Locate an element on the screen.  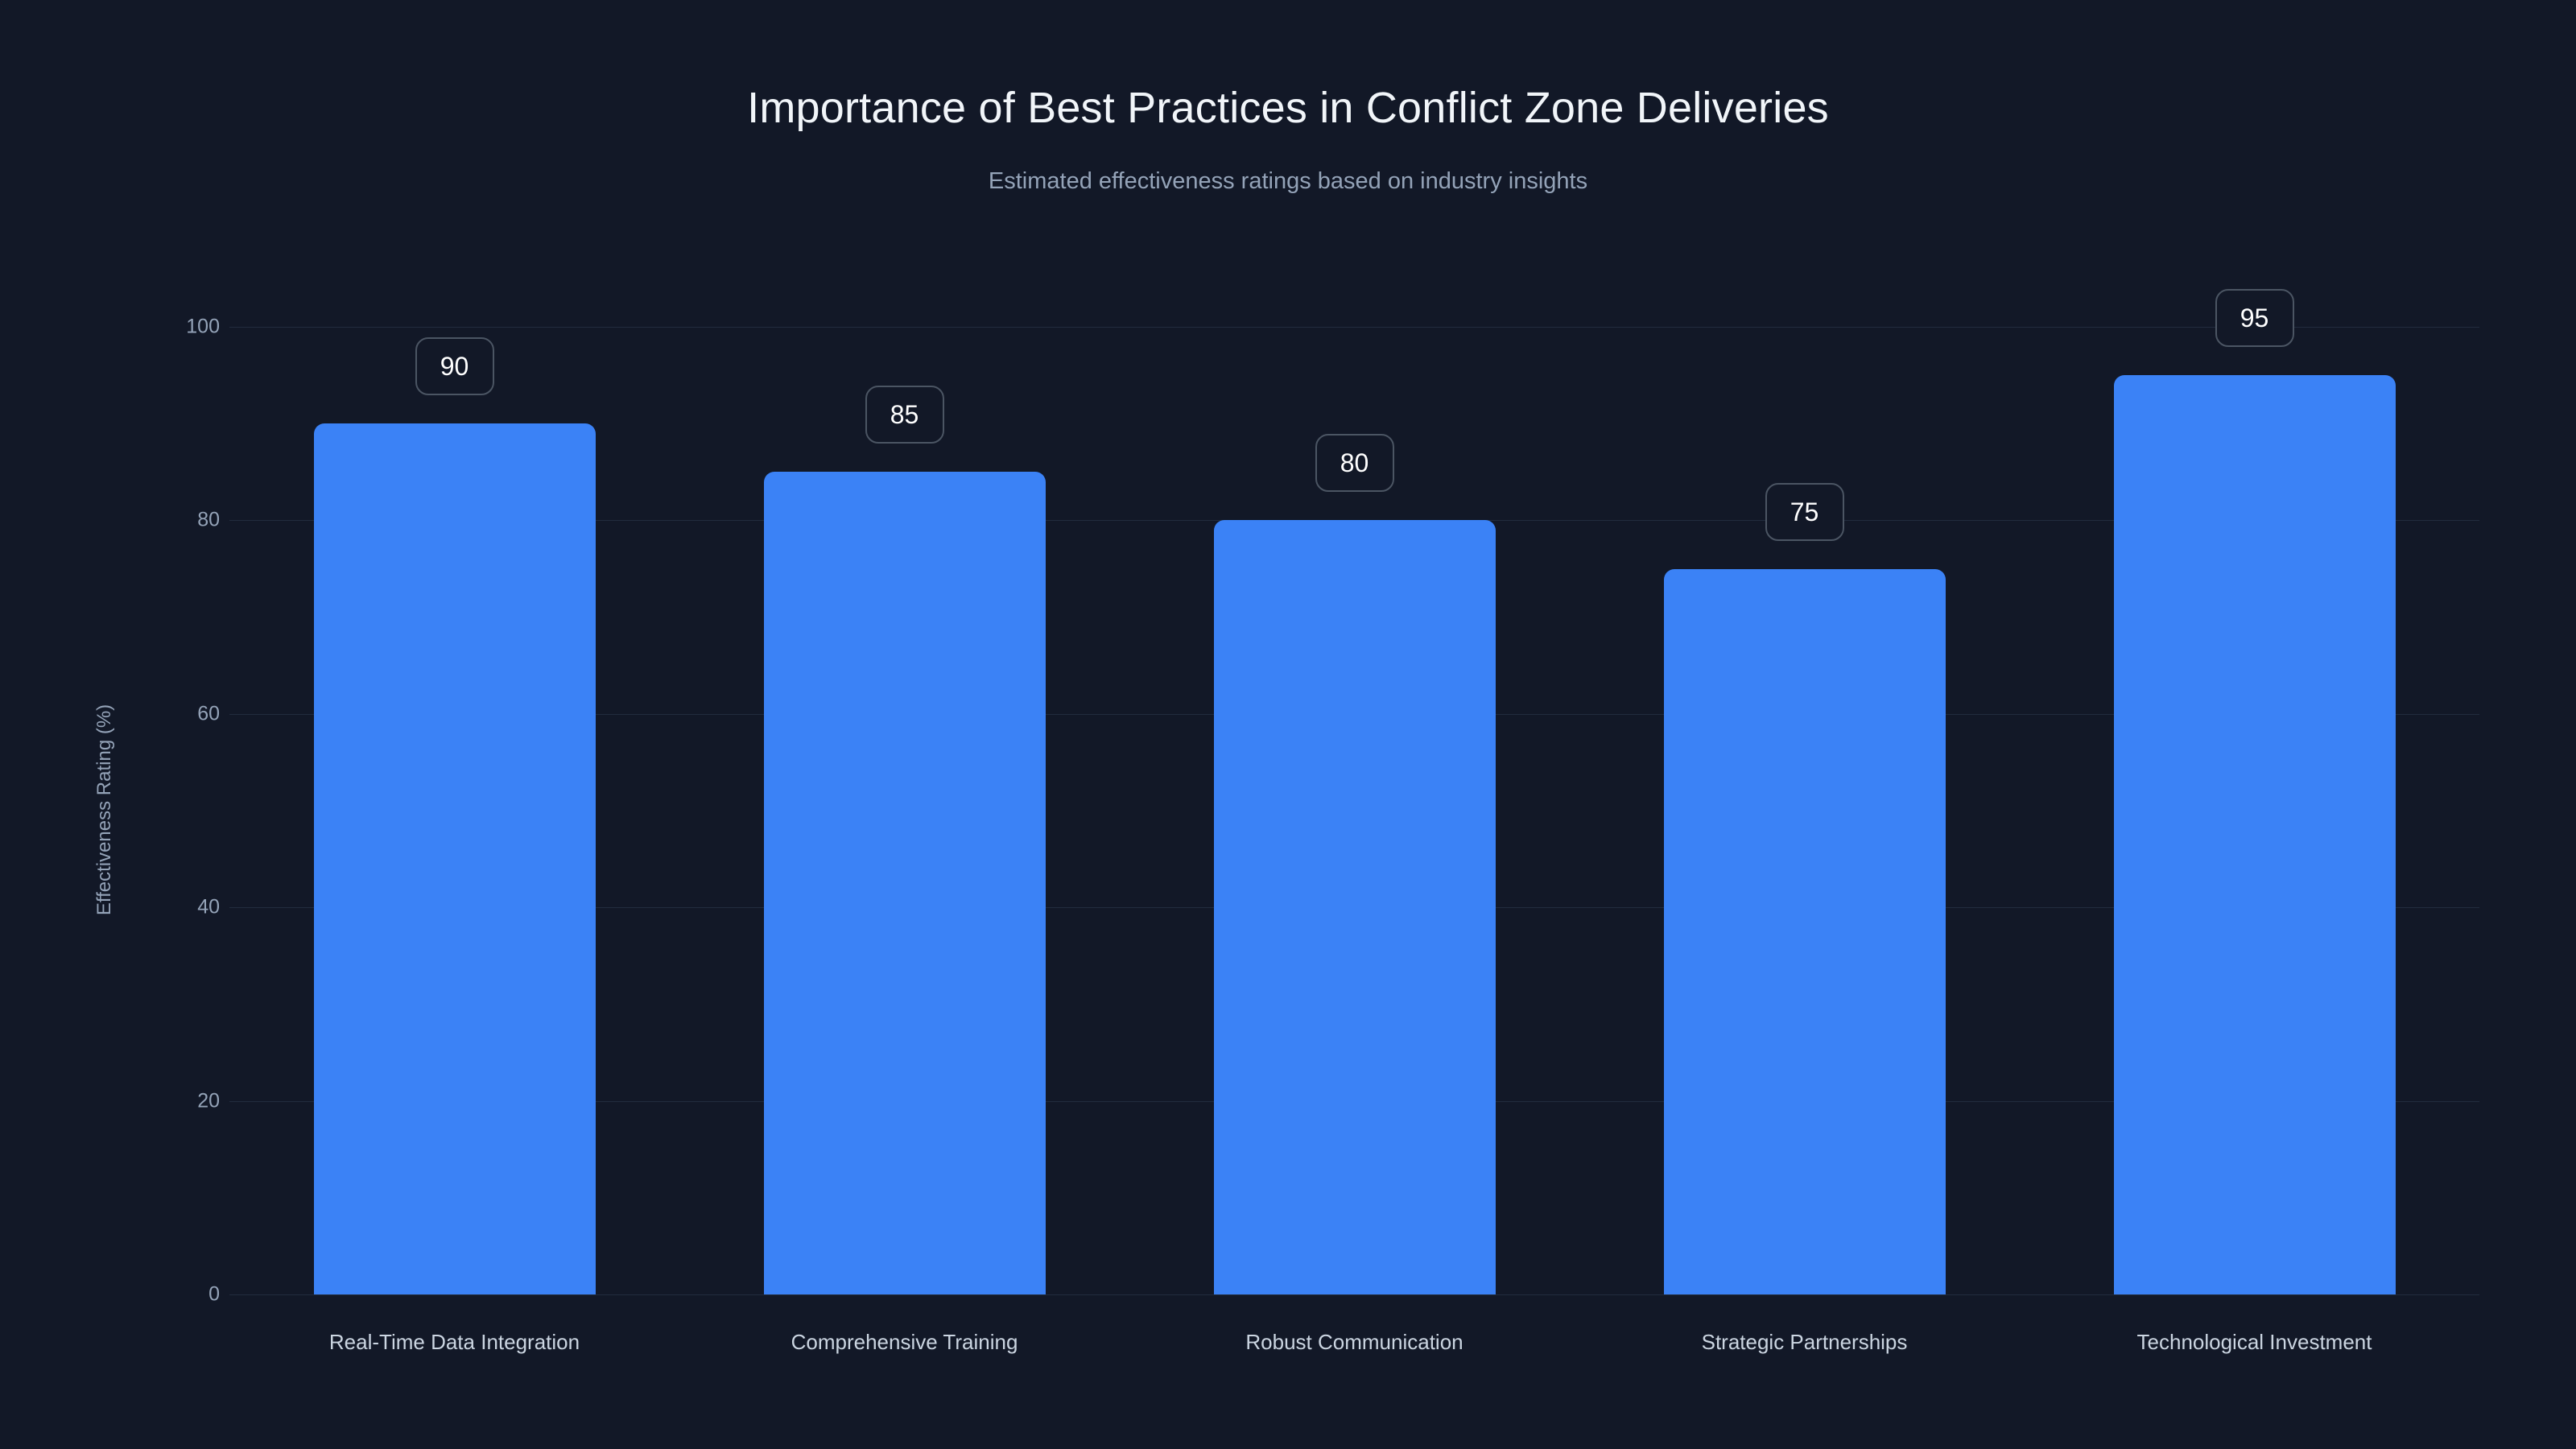
bar-value-badge: 90 is located at coordinates (454, 366).